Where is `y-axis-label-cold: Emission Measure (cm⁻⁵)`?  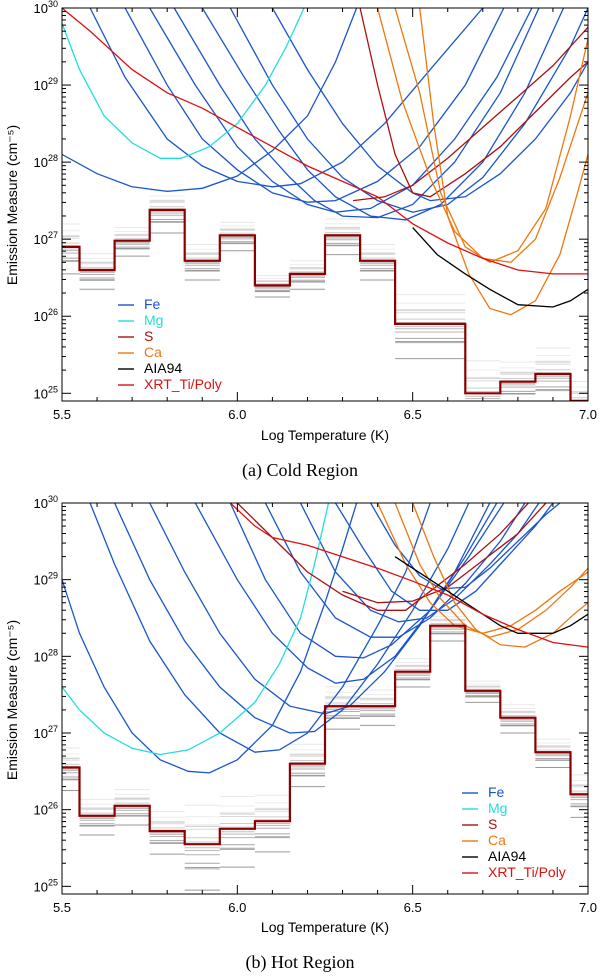
y-axis-label-cold: Emission Measure (cm⁻⁵) is located at coordinates (12, 205).